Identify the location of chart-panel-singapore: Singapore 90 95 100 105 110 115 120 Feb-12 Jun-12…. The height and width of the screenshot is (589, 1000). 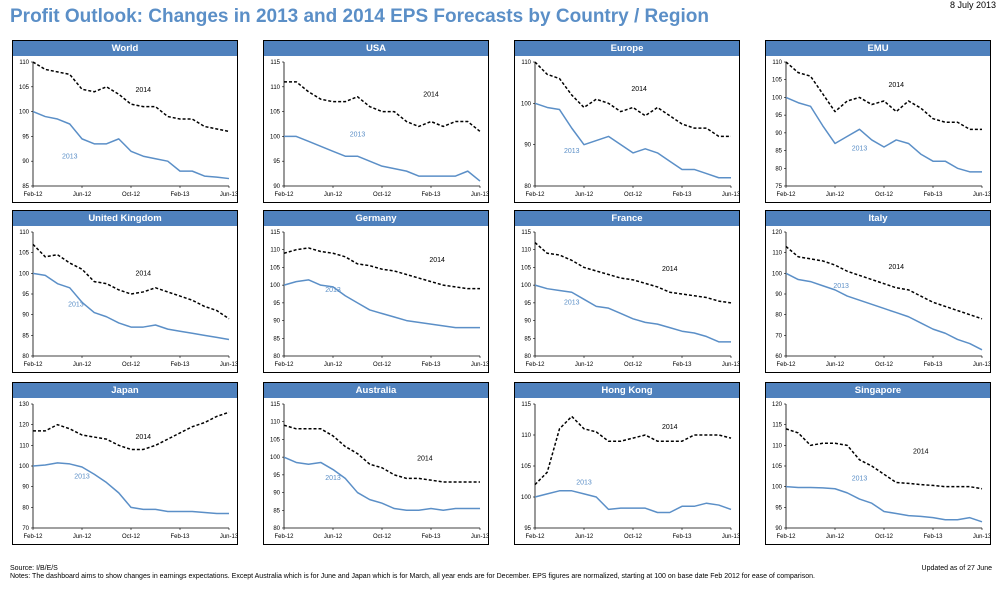
(878, 463).